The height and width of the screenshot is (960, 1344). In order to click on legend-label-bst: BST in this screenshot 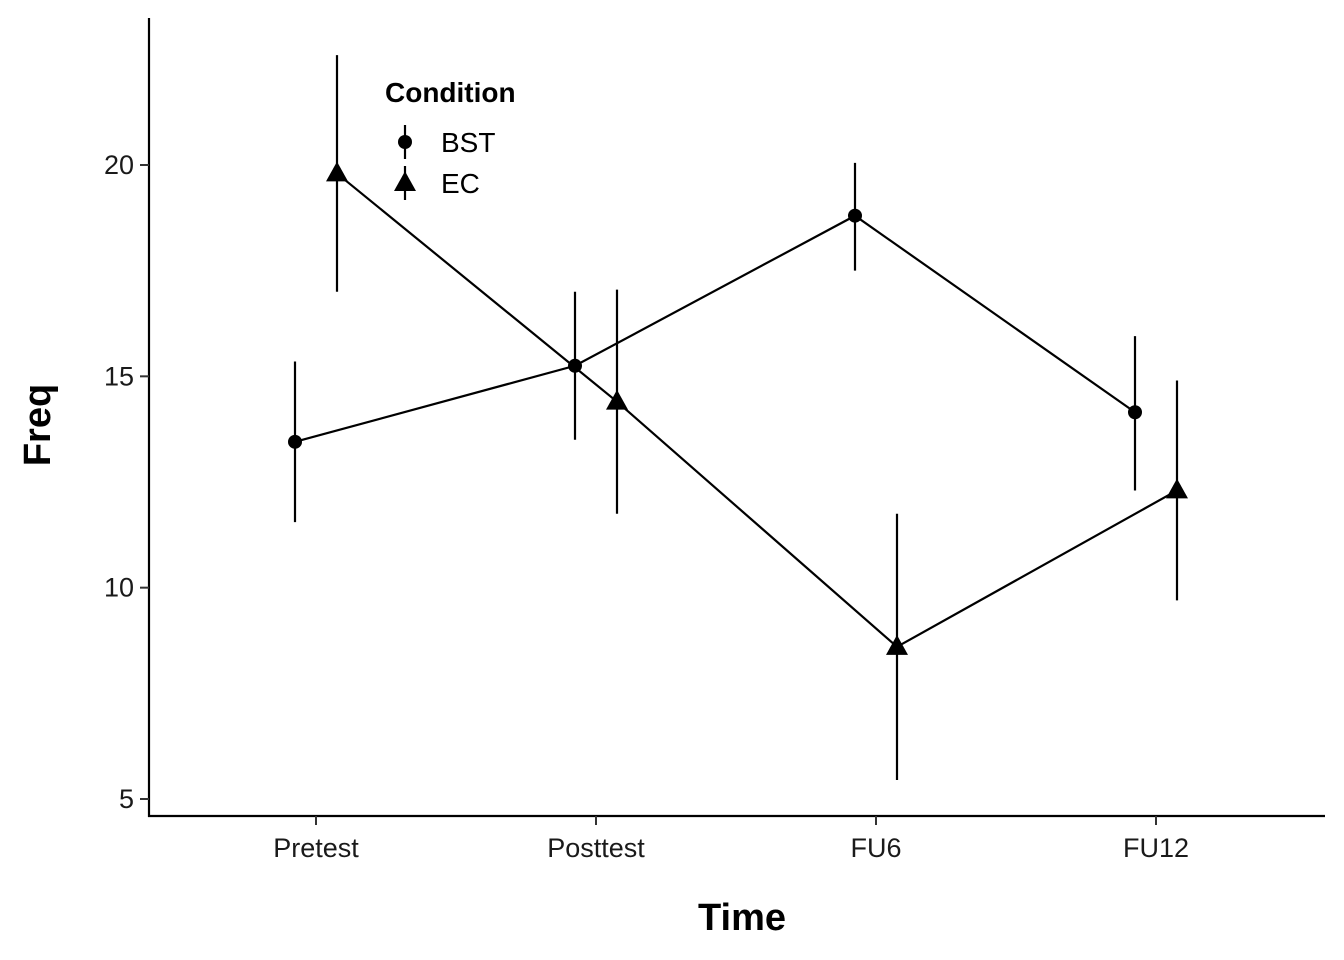, I will do `click(468, 142)`.